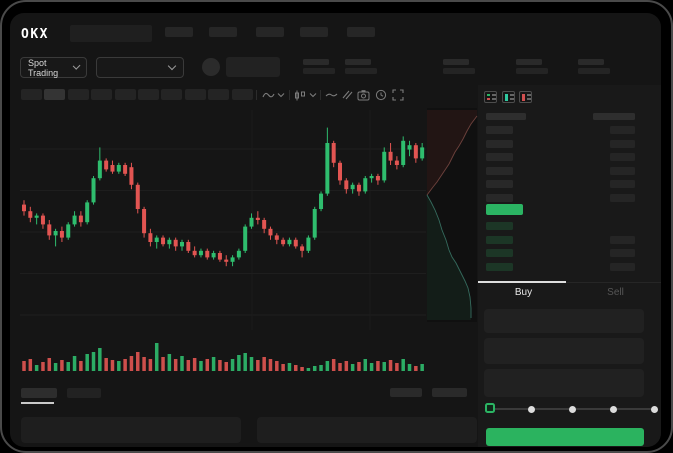 The image size is (673, 453). What do you see at coordinates (268, 95) in the screenshot?
I see `wave-indicator-icon` at bounding box center [268, 95].